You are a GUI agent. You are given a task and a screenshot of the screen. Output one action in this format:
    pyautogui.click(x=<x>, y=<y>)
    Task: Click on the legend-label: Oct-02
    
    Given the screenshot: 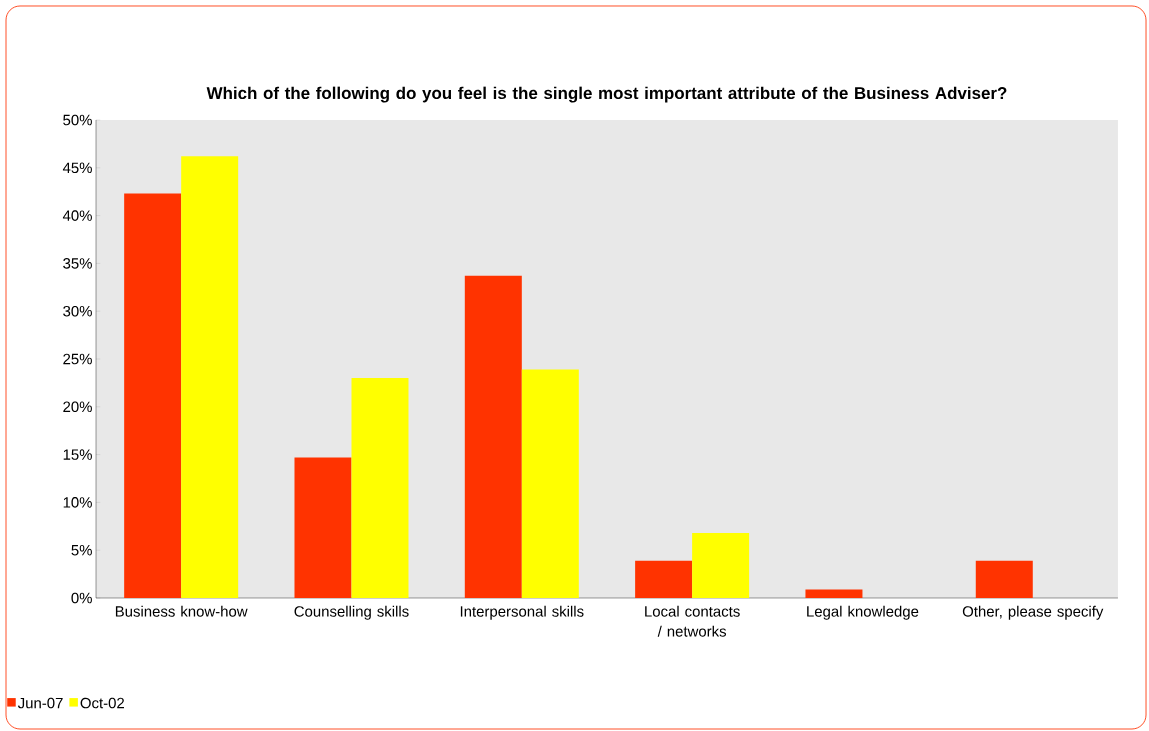 What is the action you would take?
    pyautogui.click(x=102, y=703)
    